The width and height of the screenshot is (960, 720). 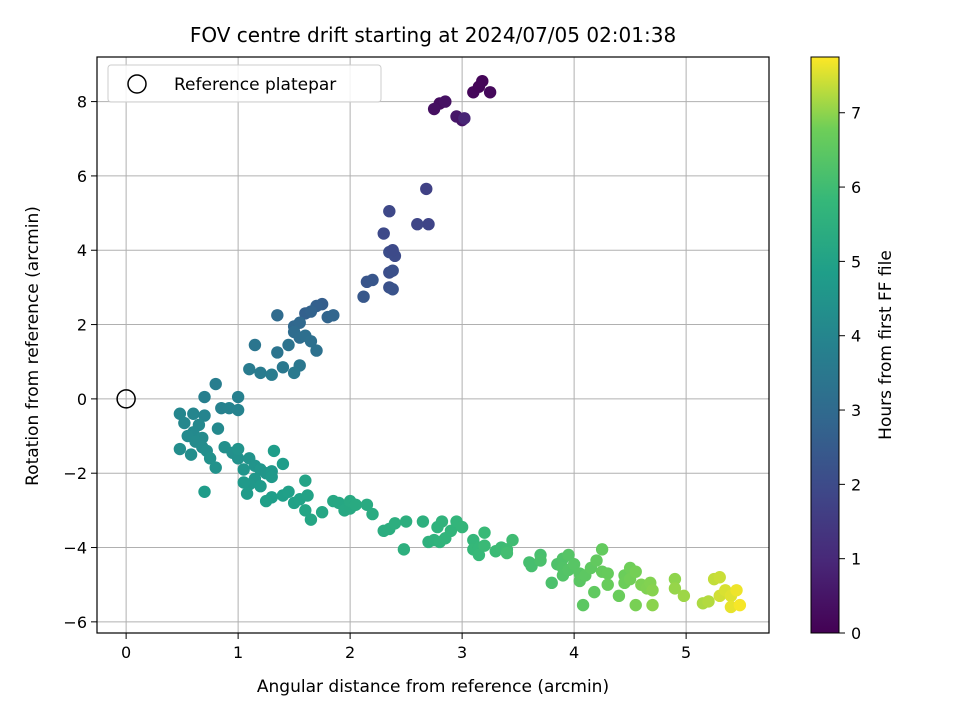 What do you see at coordinates (80, 362) in the screenshot?
I see `y-axis-ticks: −6 −4 −2 0 2 4 6 8` at bounding box center [80, 362].